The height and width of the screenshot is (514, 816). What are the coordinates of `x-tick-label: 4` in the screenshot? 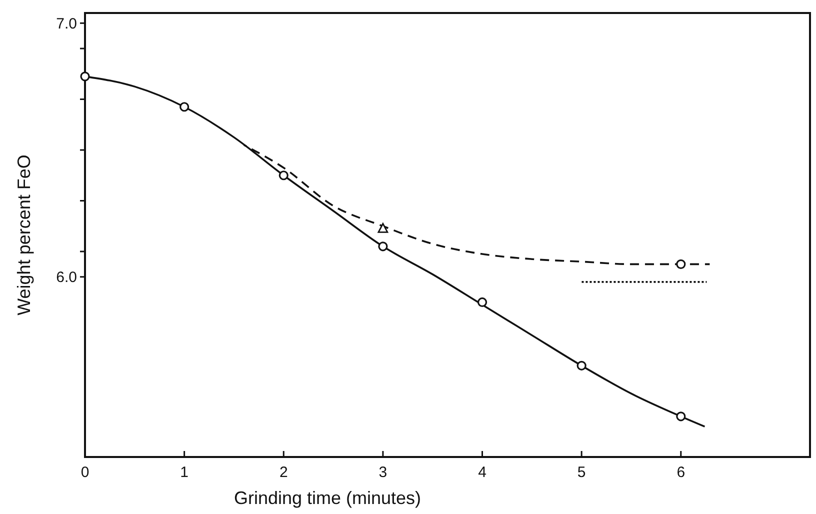 It's located at (482, 472).